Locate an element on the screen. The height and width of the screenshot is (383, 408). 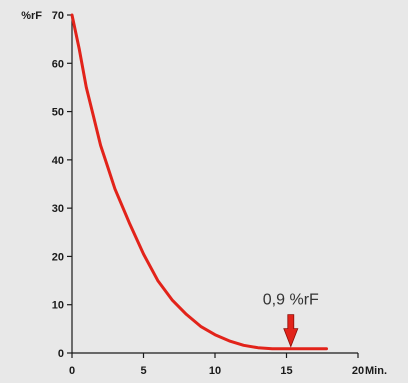
x-tick-label: 10 is located at coordinates (215, 371).